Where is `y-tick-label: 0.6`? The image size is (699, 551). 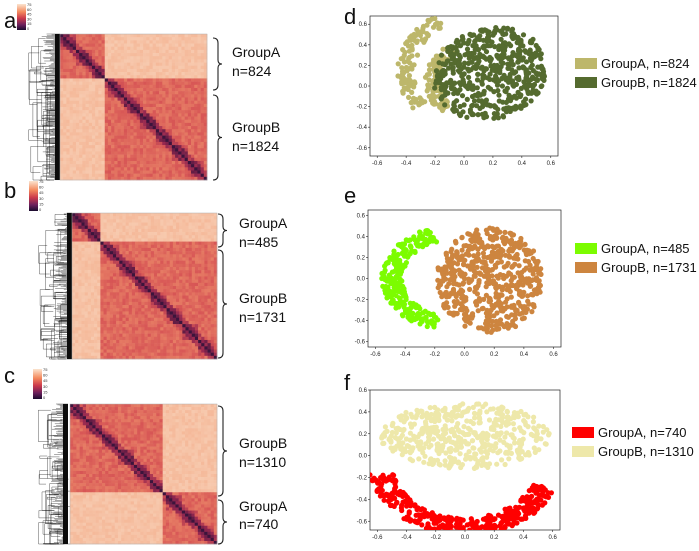 y-tick-label: 0.6 is located at coordinates (363, 25).